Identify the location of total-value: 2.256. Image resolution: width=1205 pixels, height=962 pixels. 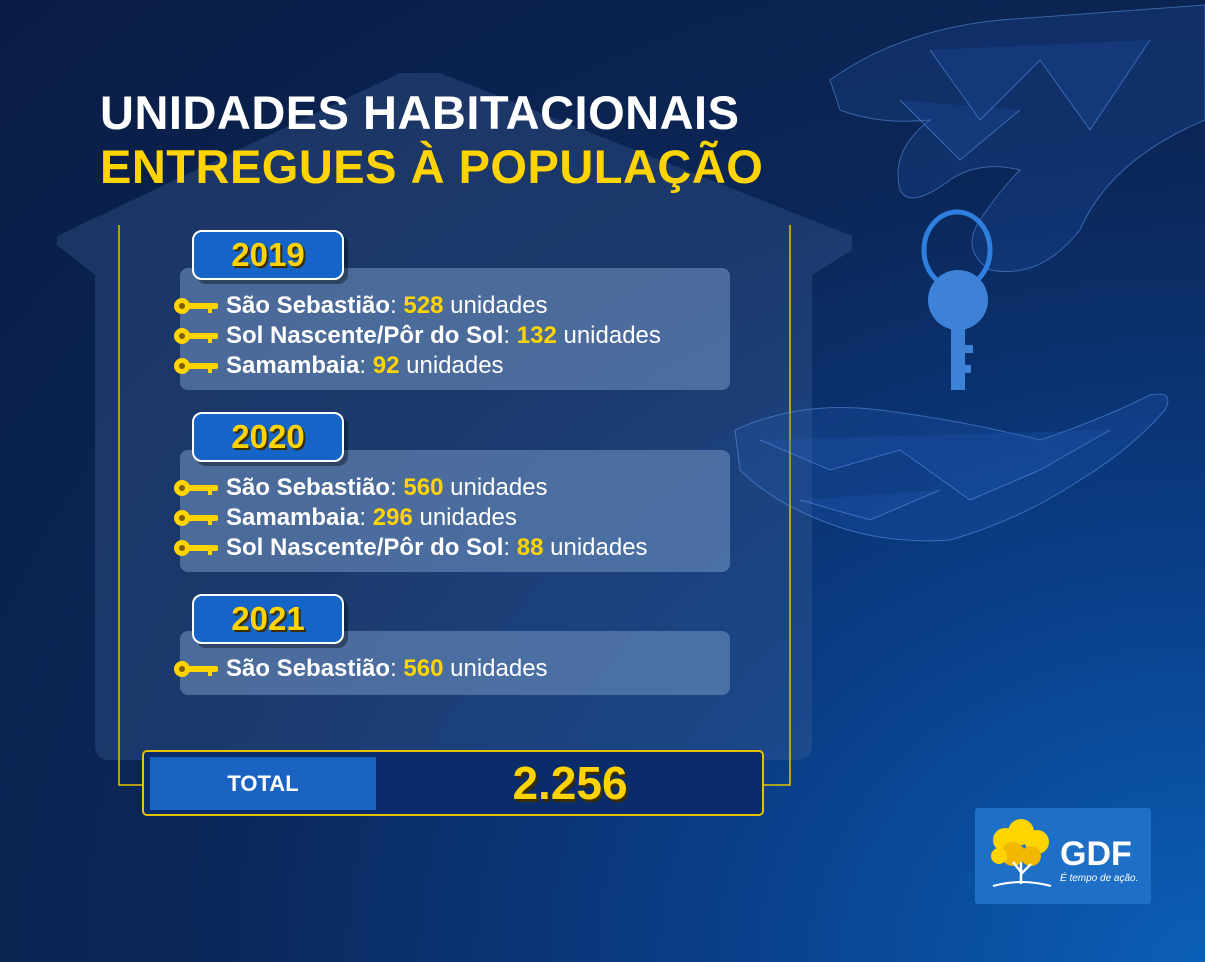
(570, 783).